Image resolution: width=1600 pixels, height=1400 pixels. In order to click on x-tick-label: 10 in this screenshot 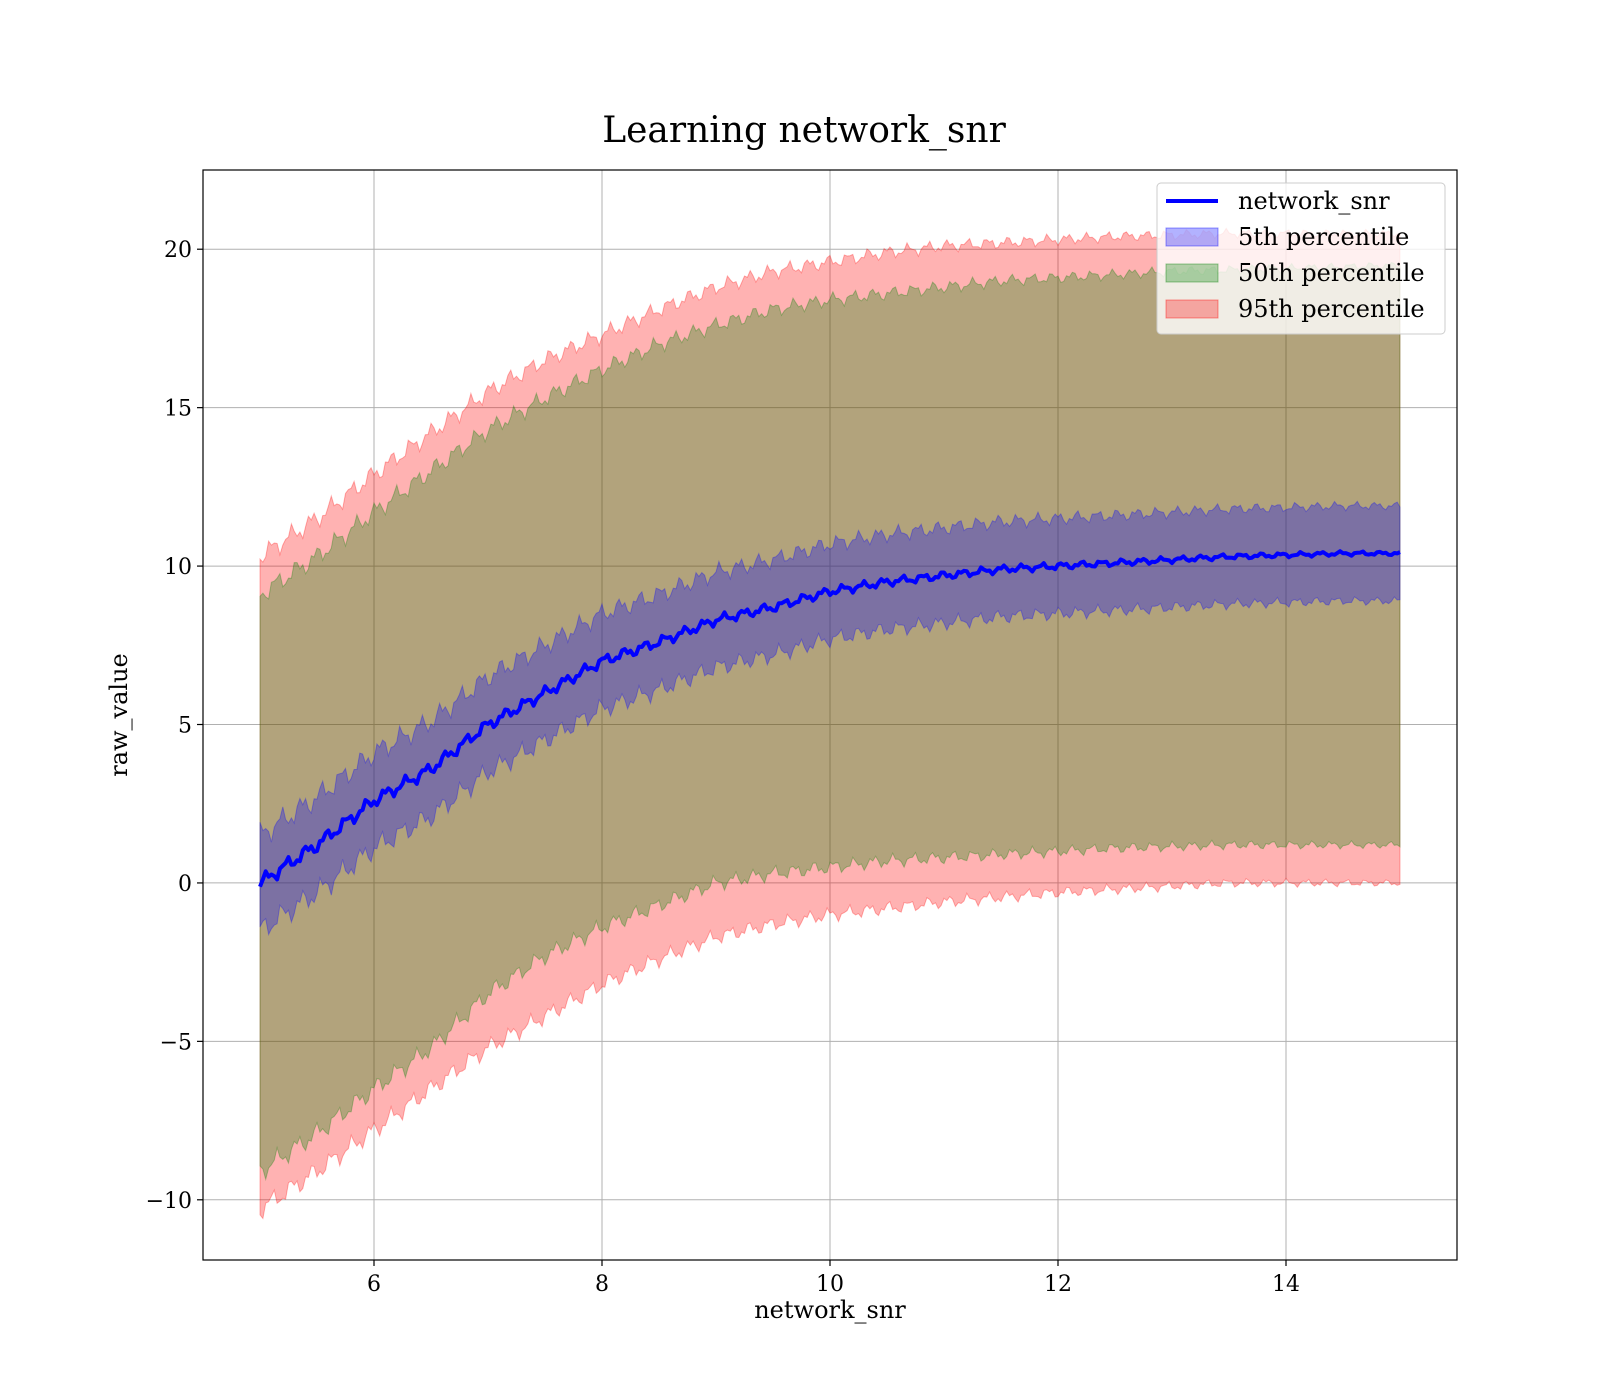, I will do `click(830, 1284)`.